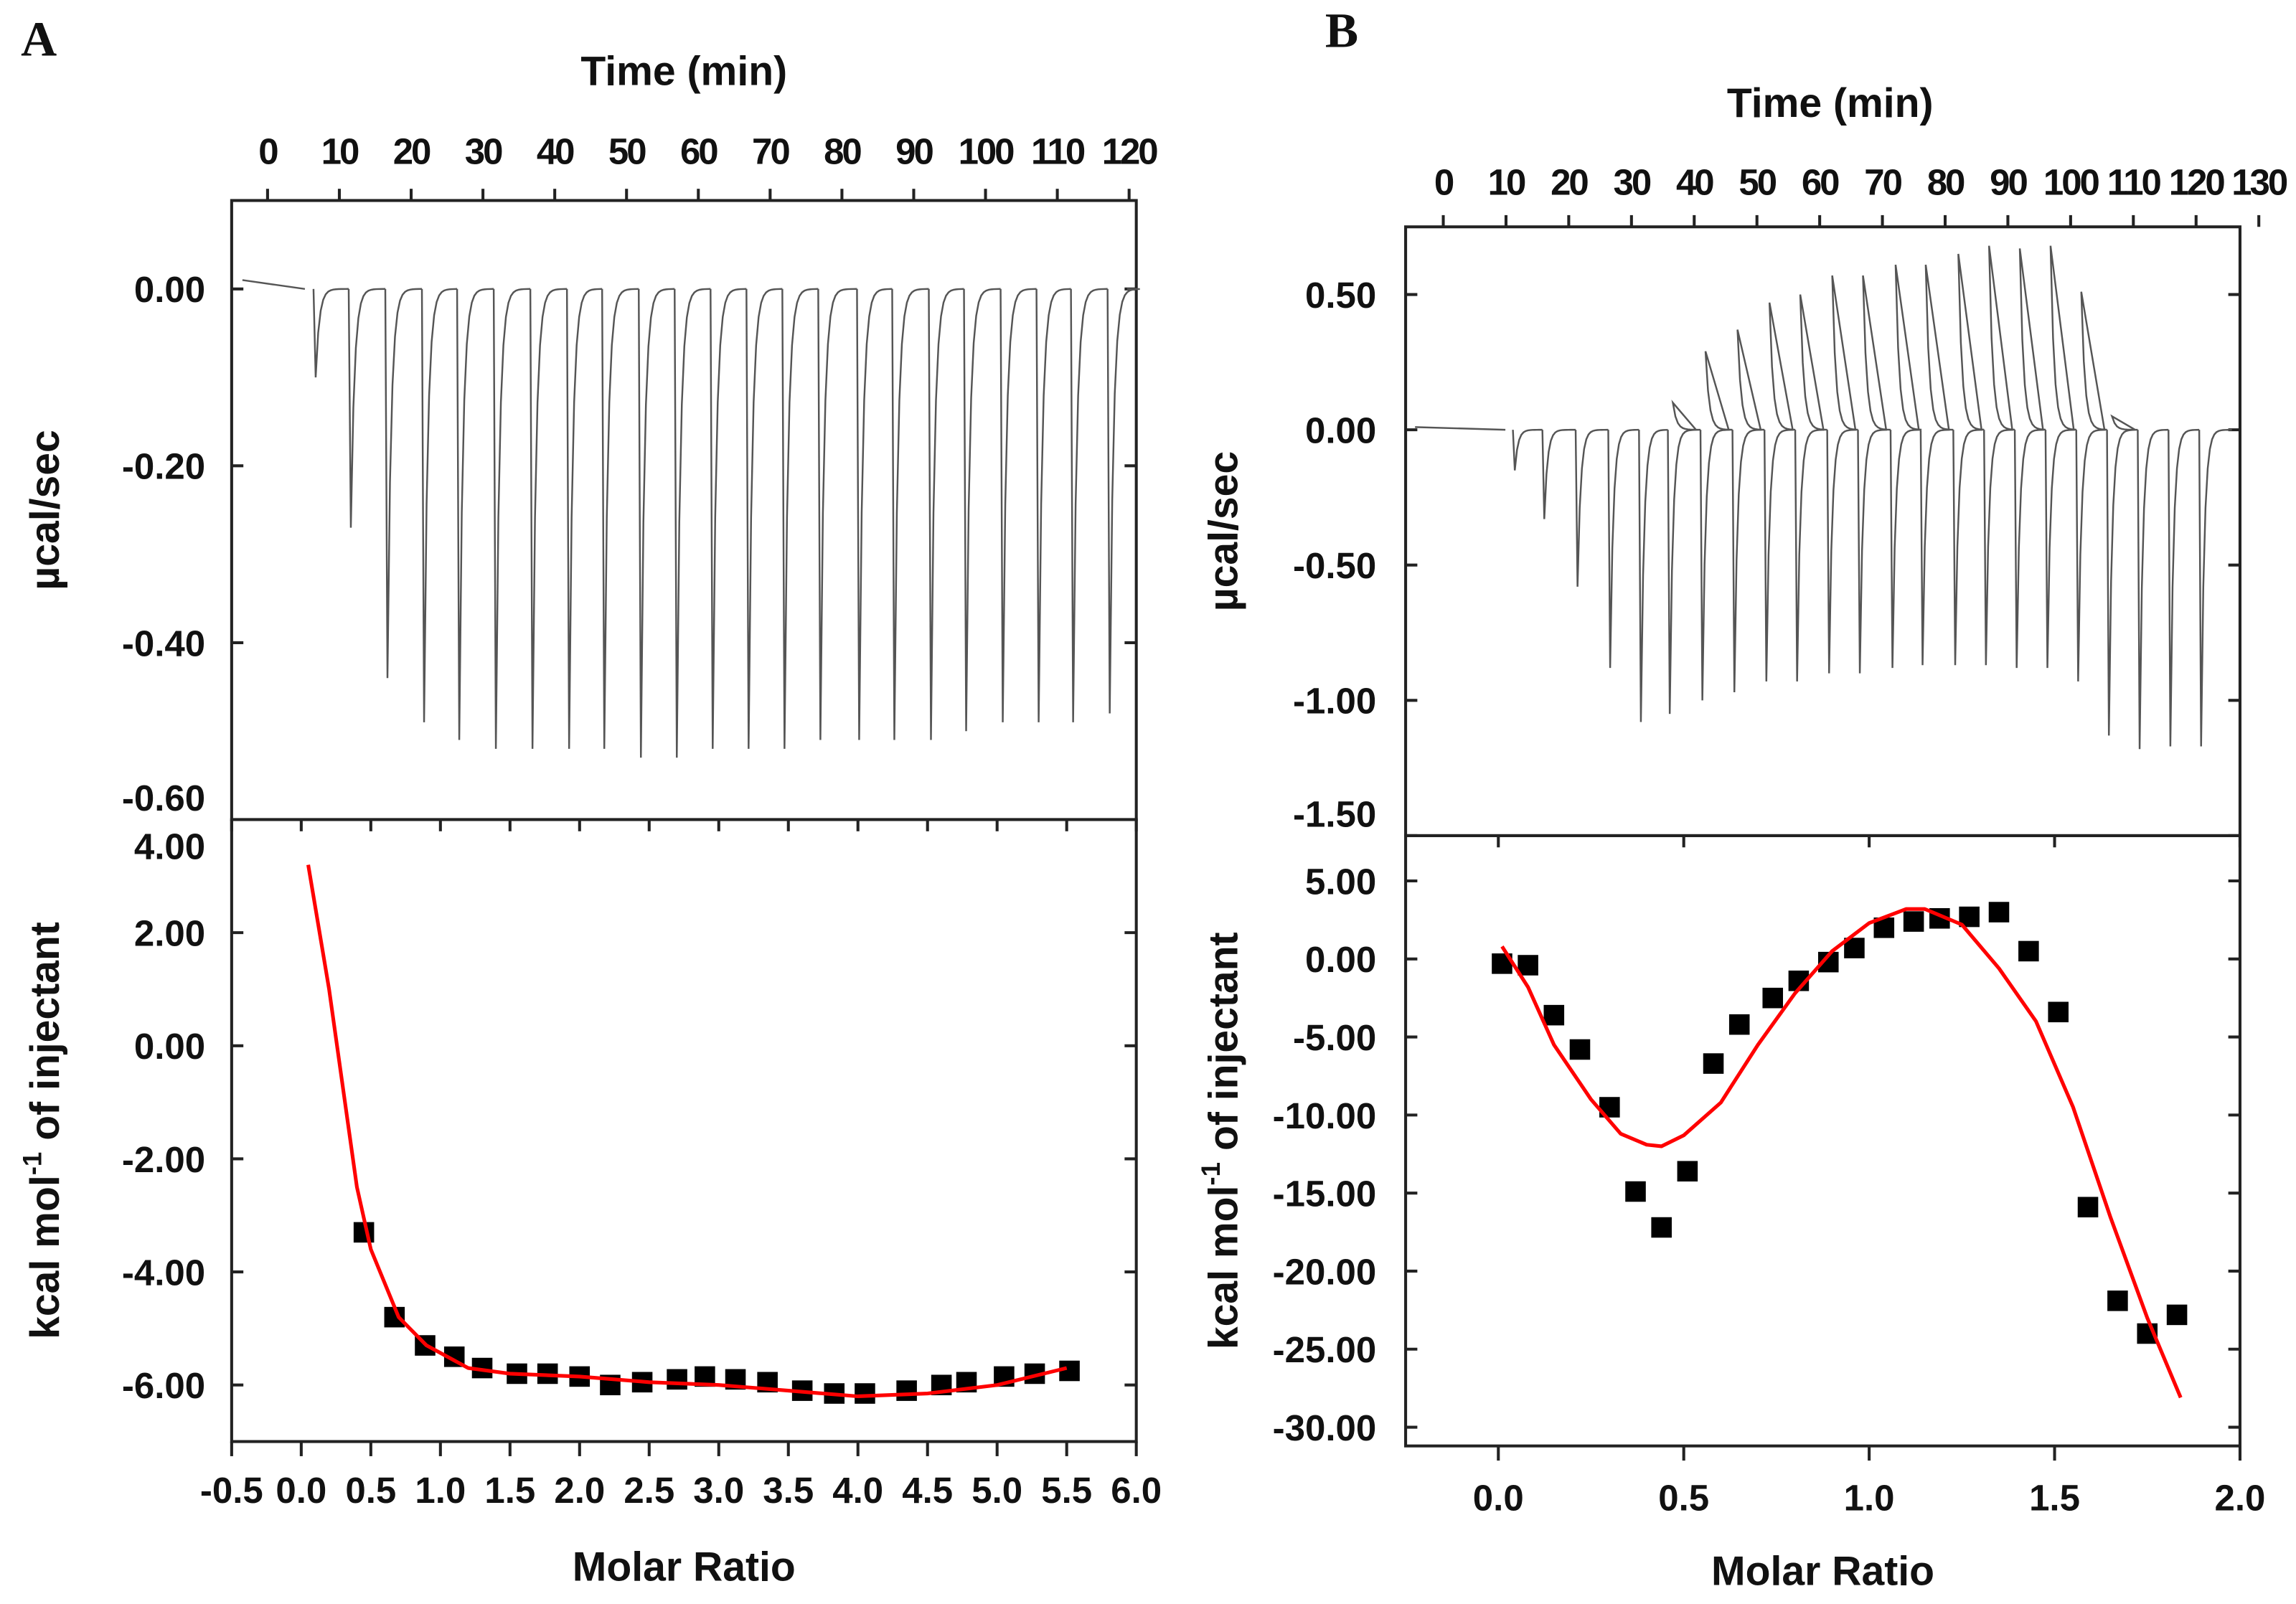 The height and width of the screenshot is (1604, 2296). What do you see at coordinates (232, 1491) in the screenshot?
I see `x-tick-label: -0.5` at bounding box center [232, 1491].